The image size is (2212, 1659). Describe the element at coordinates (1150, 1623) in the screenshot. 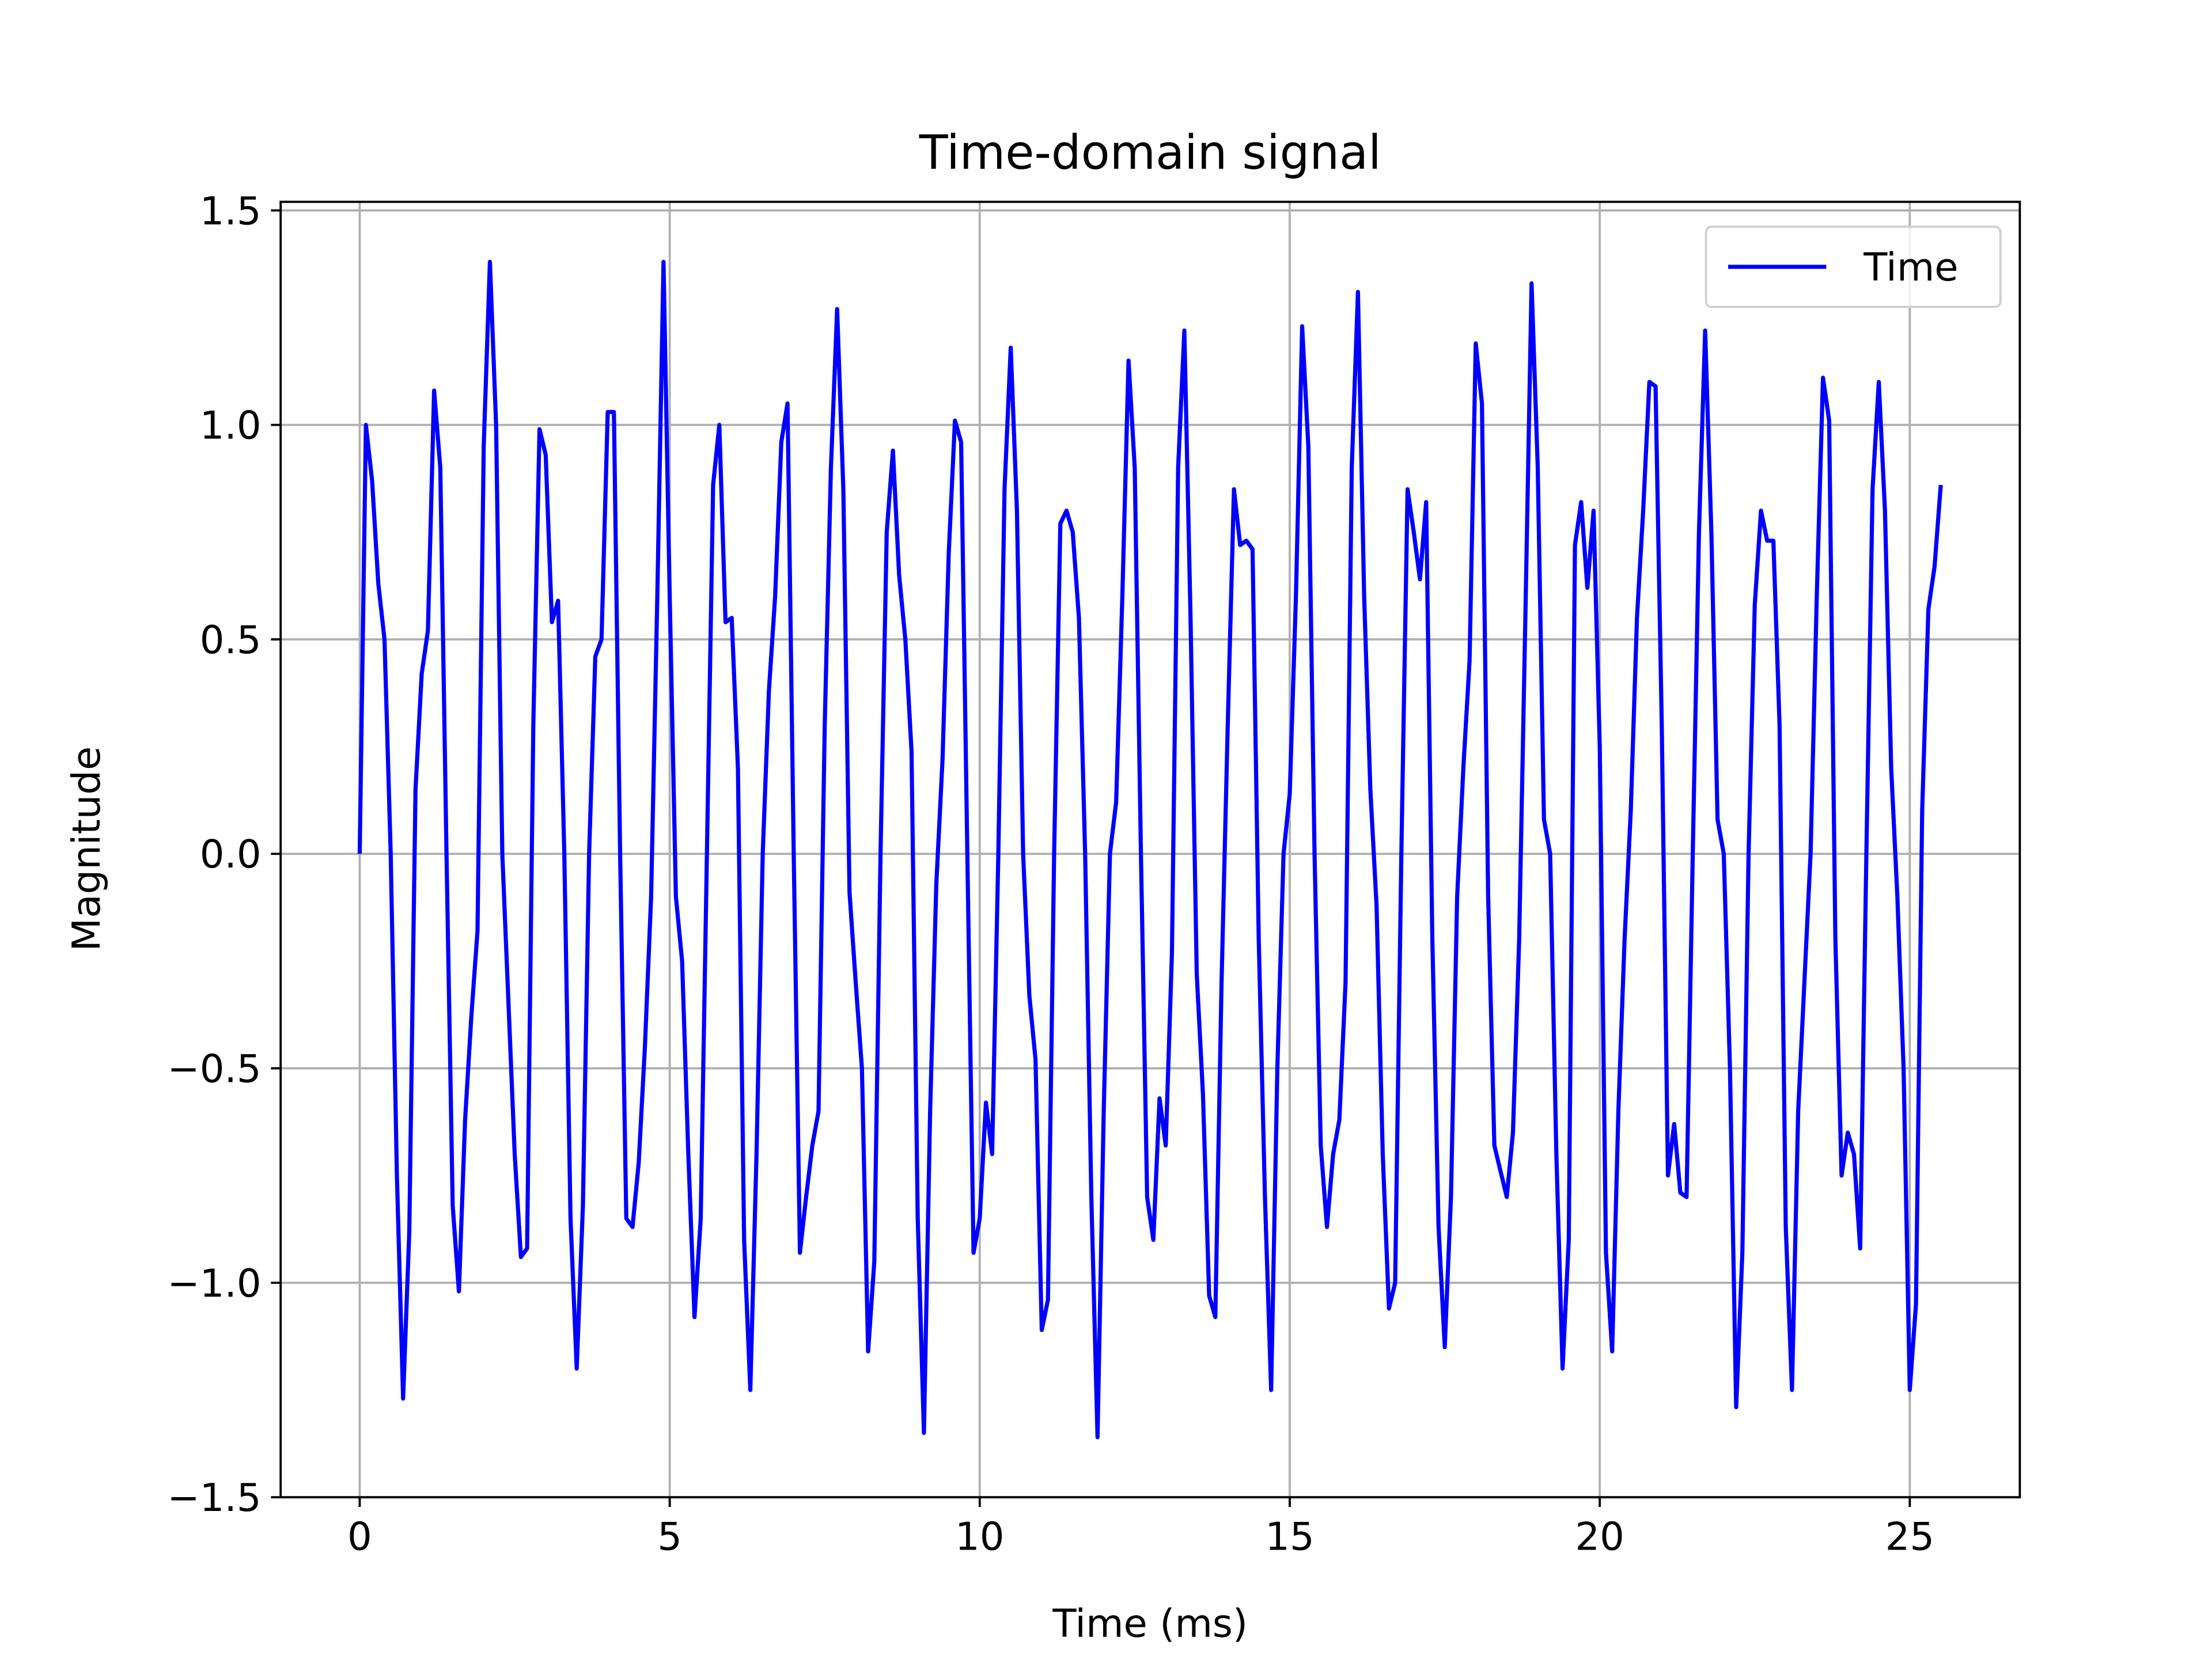

I see `x-axis-label: Time (ms)` at that location.